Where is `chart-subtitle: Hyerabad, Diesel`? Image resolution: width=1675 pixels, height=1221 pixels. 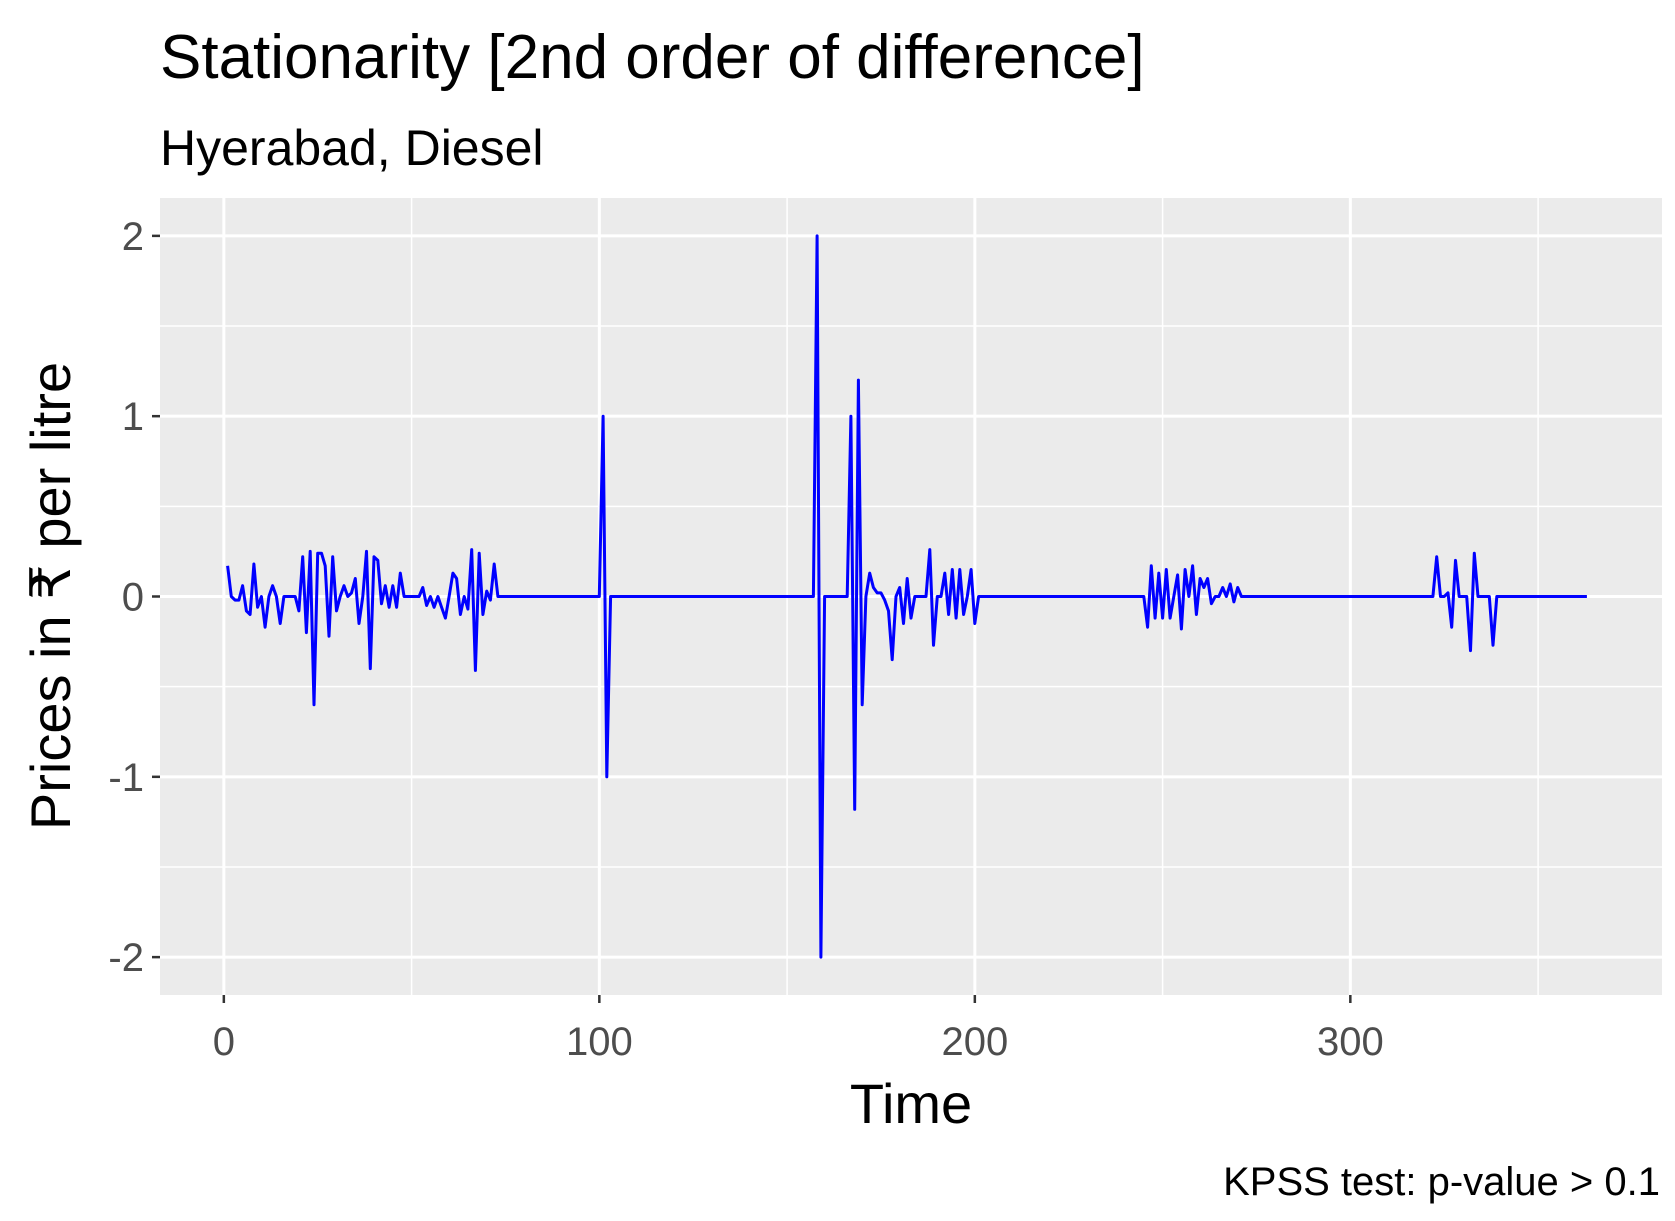 chart-subtitle: Hyerabad, Diesel is located at coordinates (352, 148).